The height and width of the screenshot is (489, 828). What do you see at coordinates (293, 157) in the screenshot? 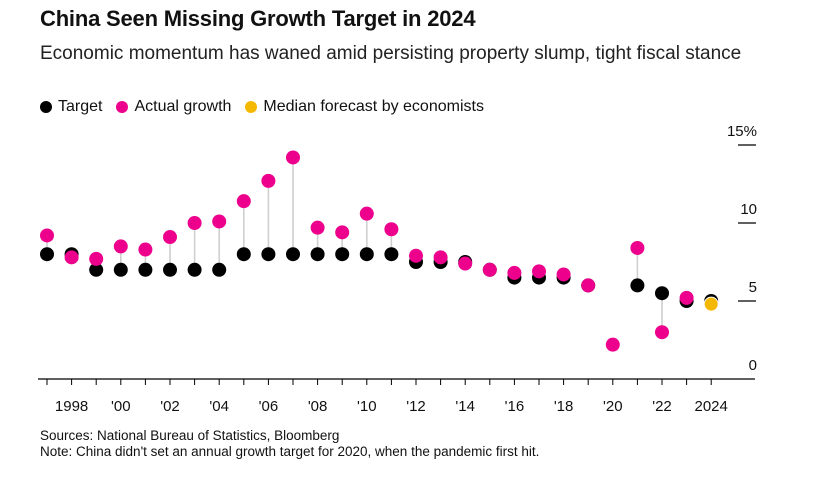
I see `actual-point-2007` at bounding box center [293, 157].